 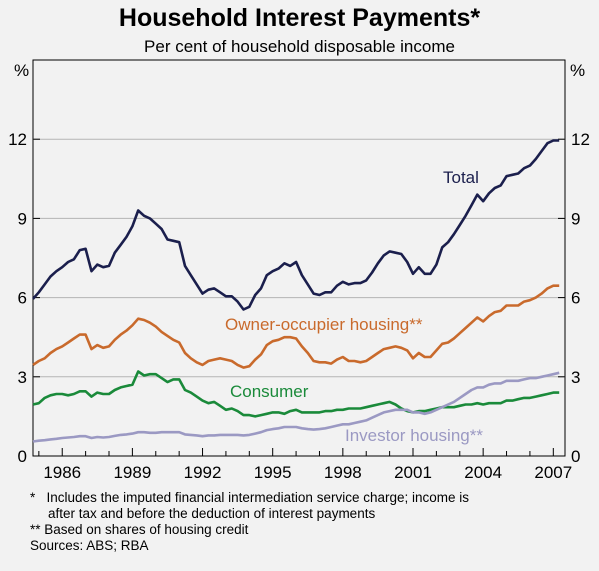 What do you see at coordinates (132, 472) in the screenshot?
I see `x-tick-label: 1989` at bounding box center [132, 472].